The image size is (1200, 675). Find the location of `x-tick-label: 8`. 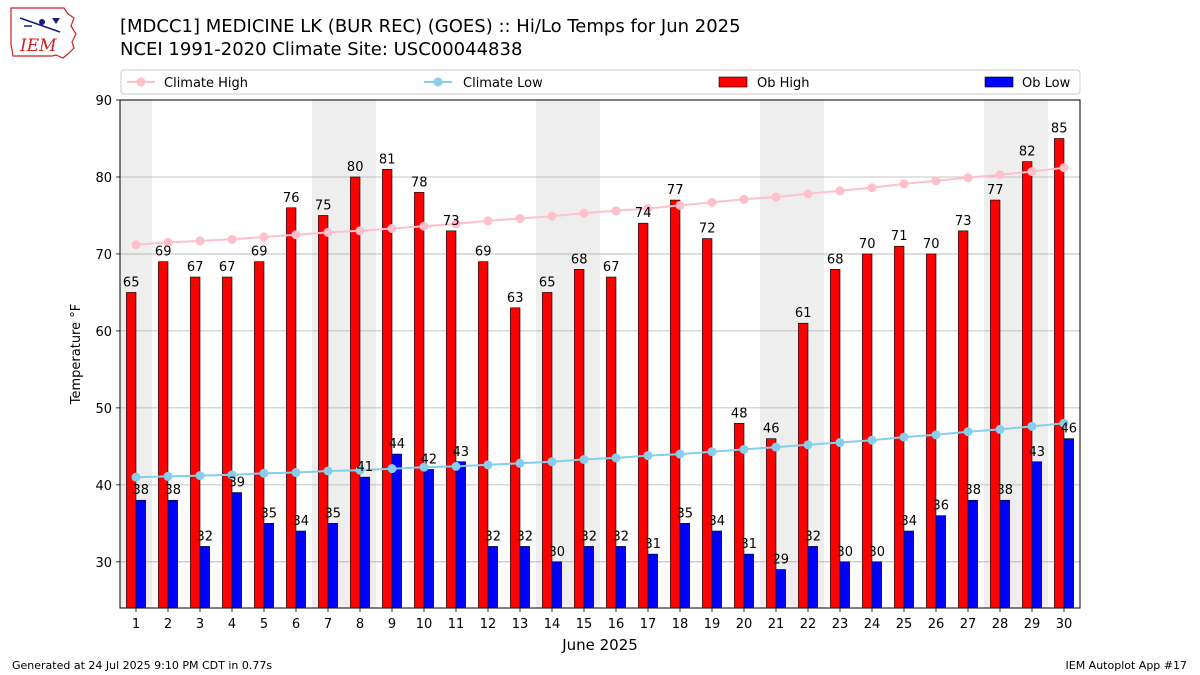

x-tick-label: 8 is located at coordinates (360, 624).